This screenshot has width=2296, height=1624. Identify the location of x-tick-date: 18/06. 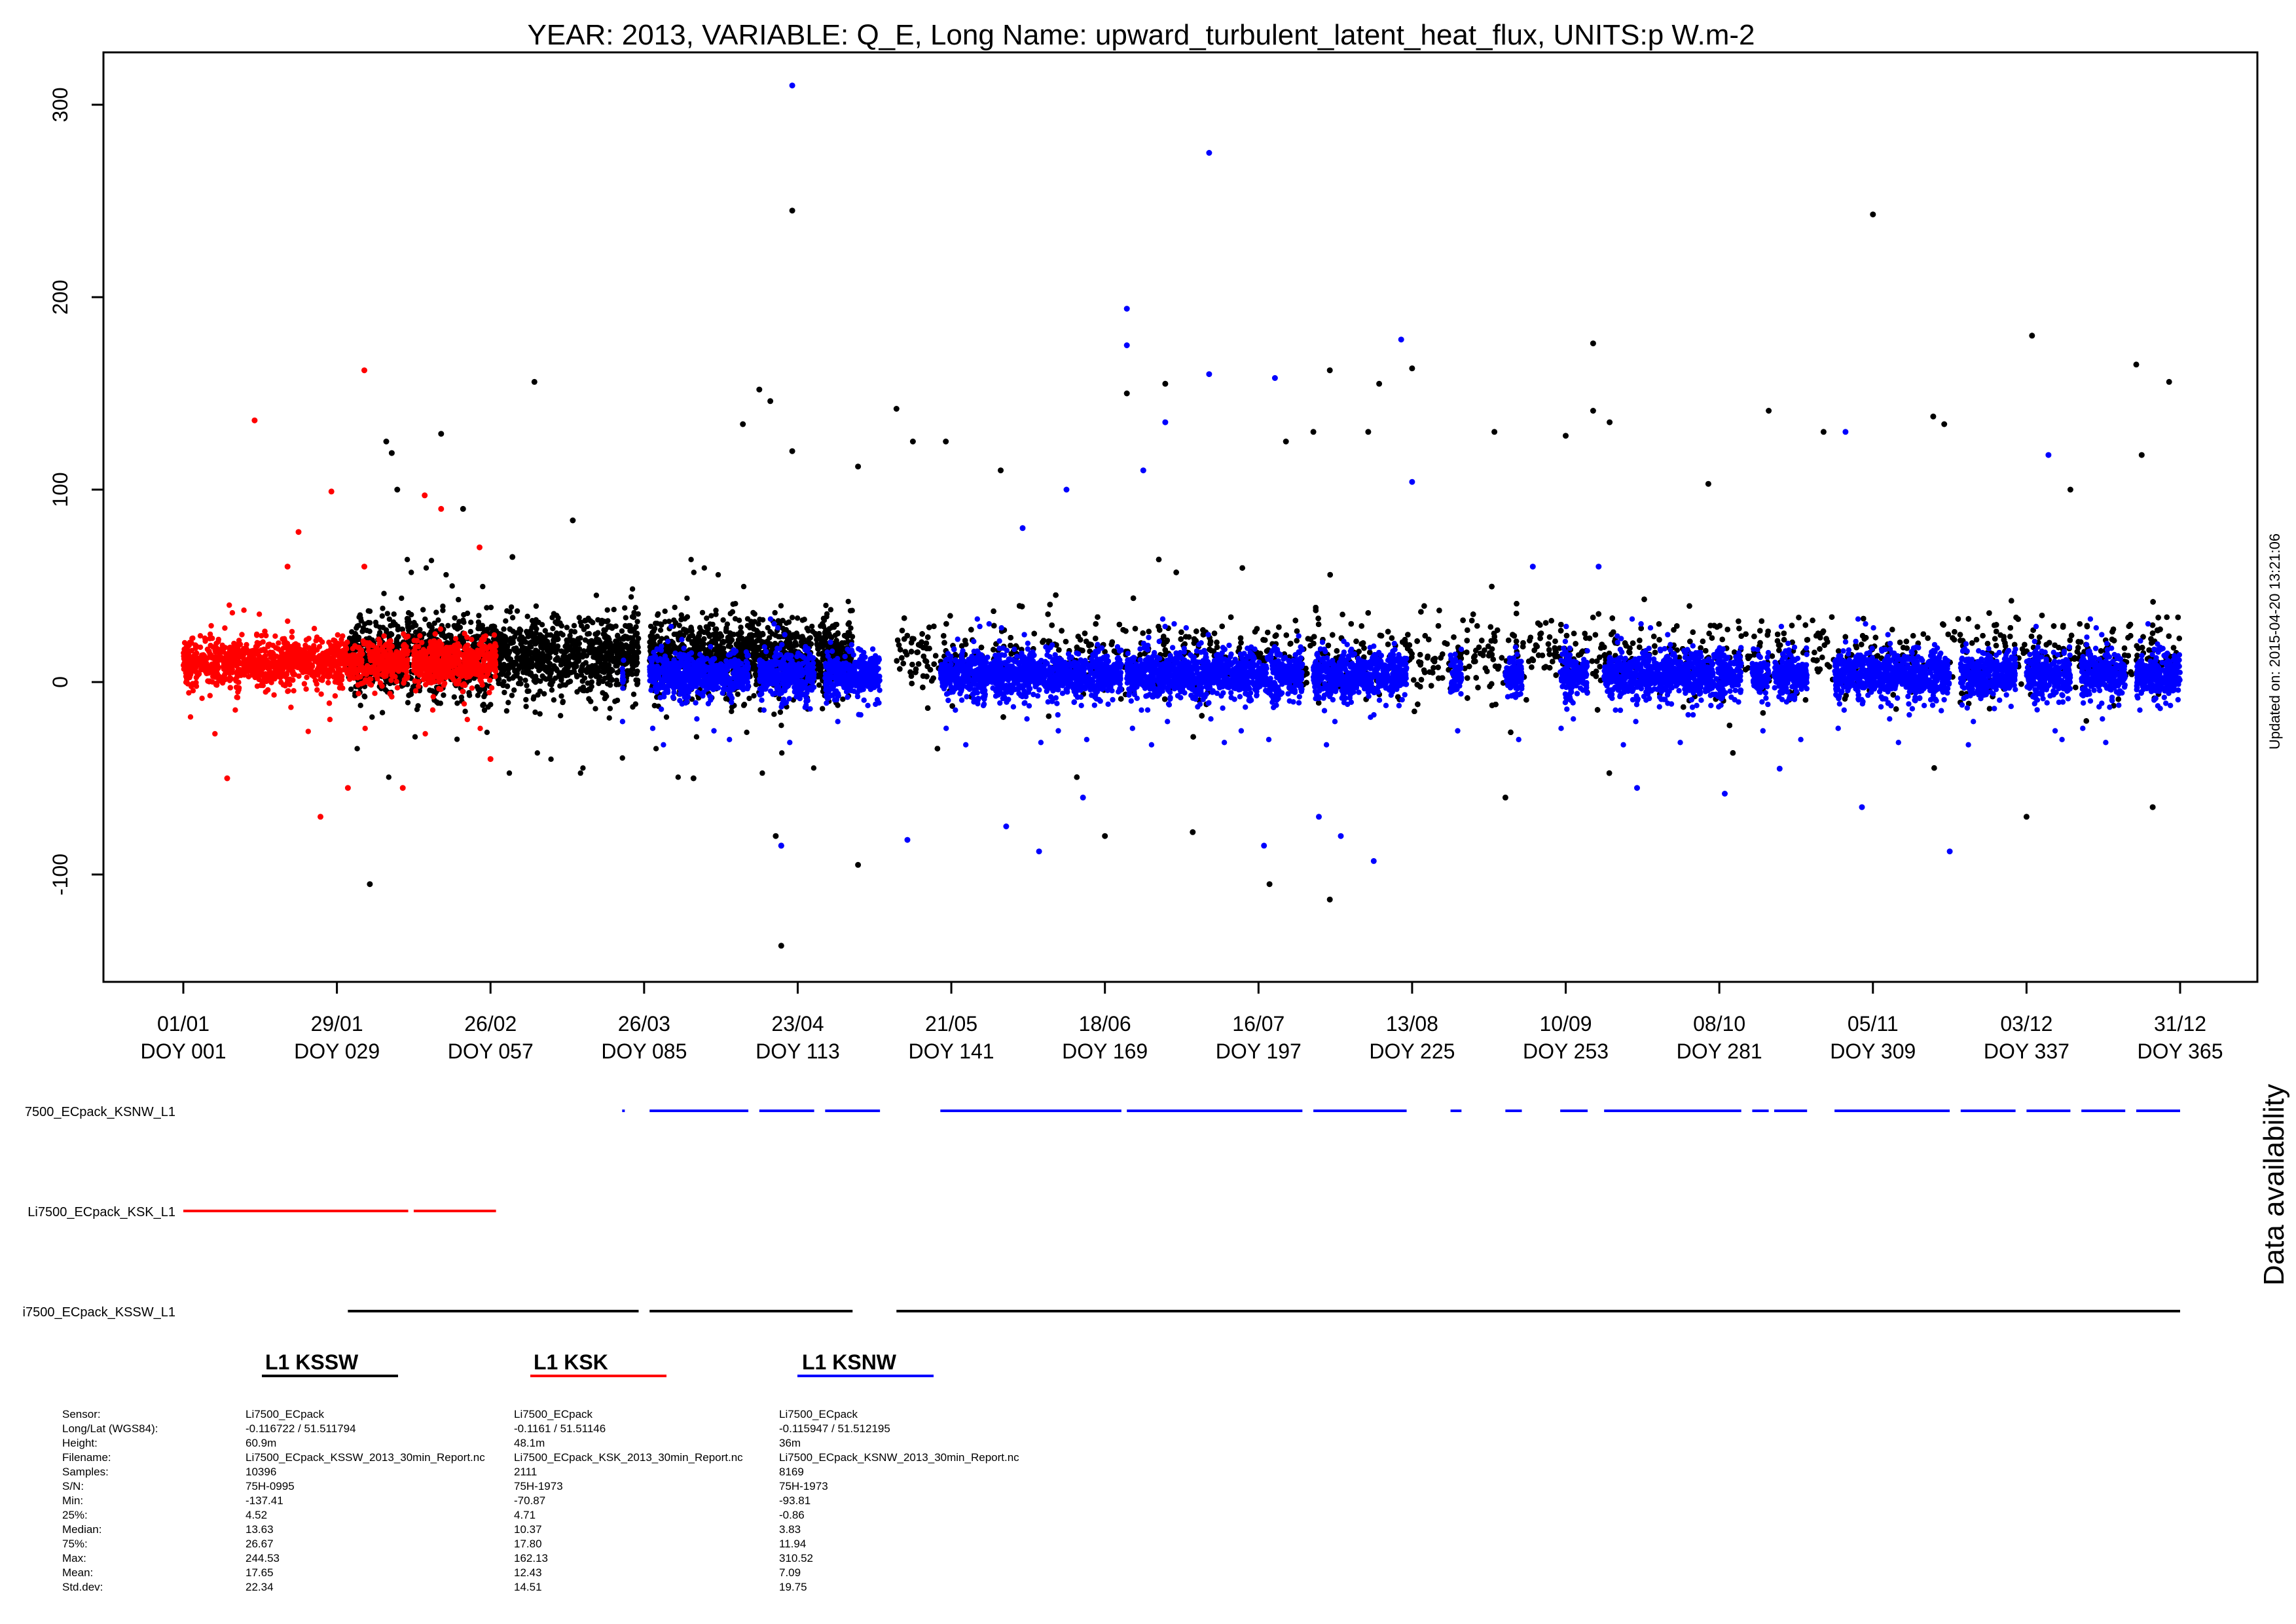
(1105, 1024).